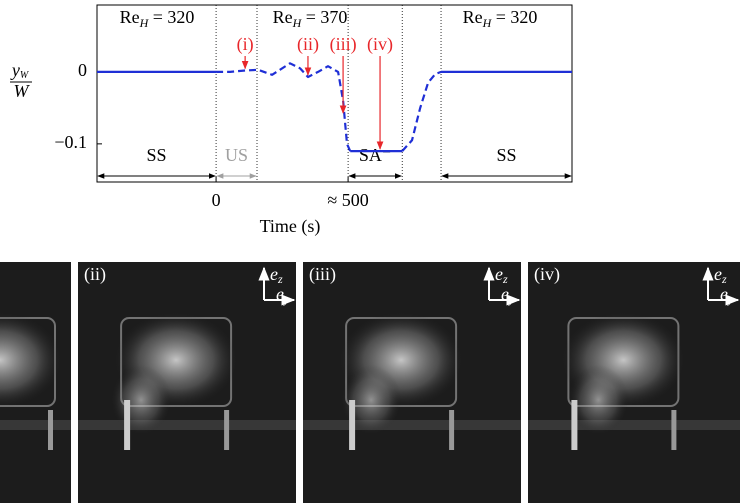  Describe the element at coordinates (15, 70) in the screenshot. I see `y-label-num: y` at that location.